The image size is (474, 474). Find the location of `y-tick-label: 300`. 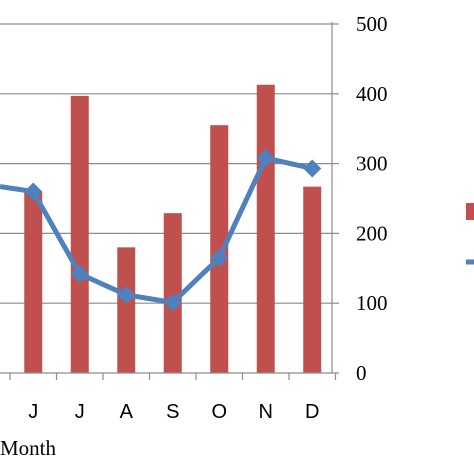

y-tick-label: 300 is located at coordinates (372, 164).